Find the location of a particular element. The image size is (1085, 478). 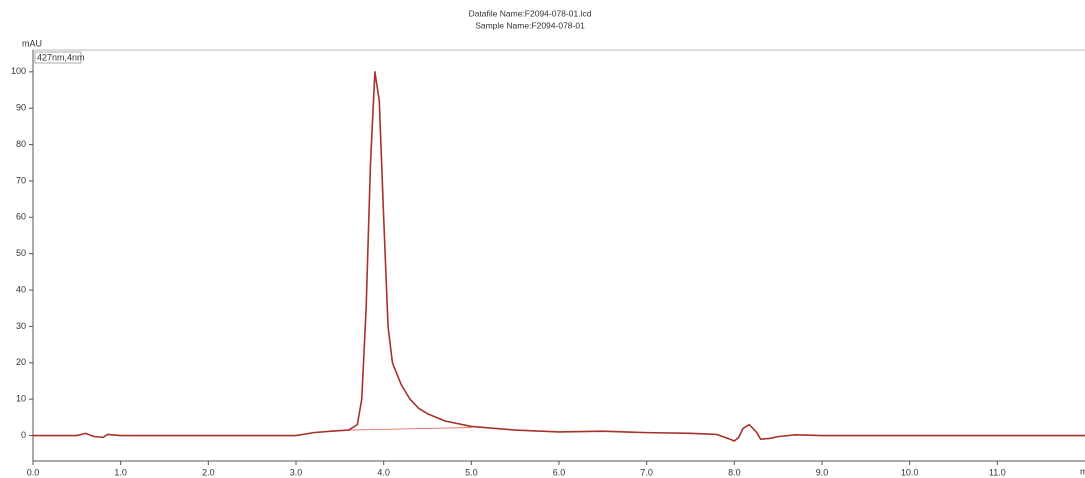

x-tick-label: 9.0 is located at coordinates (822, 472).